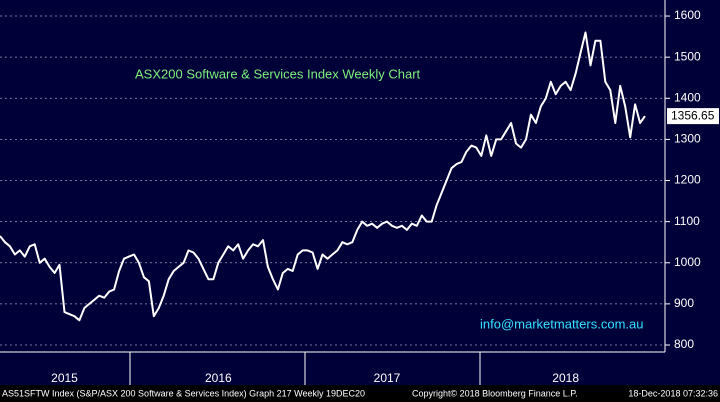 This screenshot has height=402, width=720. What do you see at coordinates (687, 180) in the screenshot?
I see `y-tick-label: 1200` at bounding box center [687, 180].